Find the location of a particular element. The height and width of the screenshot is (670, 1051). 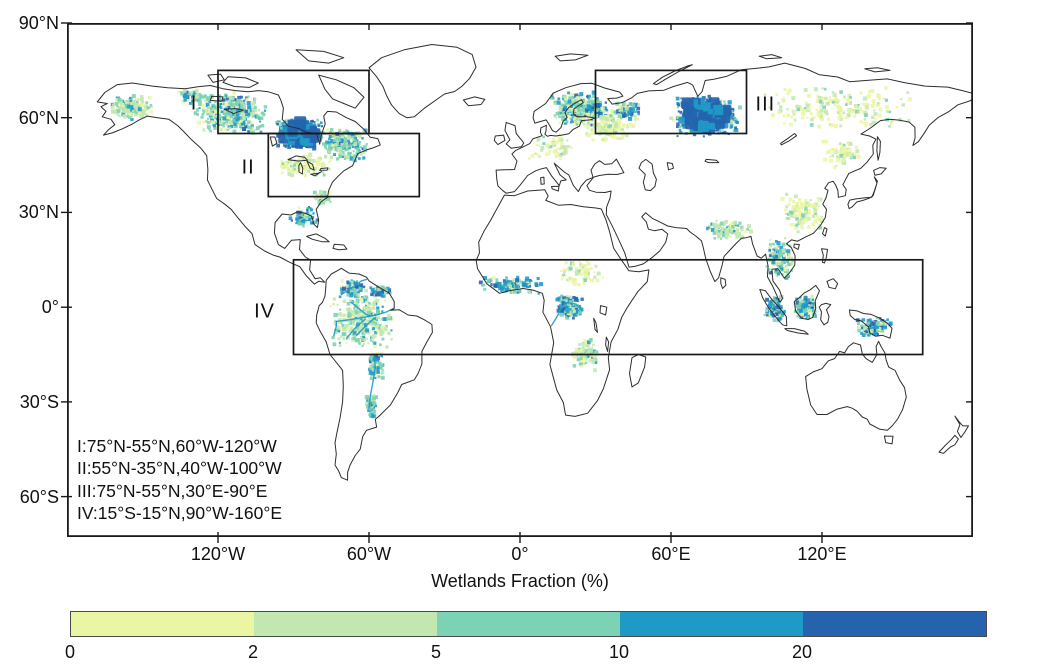

region-bounds-line-1: I:75°N-55°N,60°W-120°W is located at coordinates (177, 446).